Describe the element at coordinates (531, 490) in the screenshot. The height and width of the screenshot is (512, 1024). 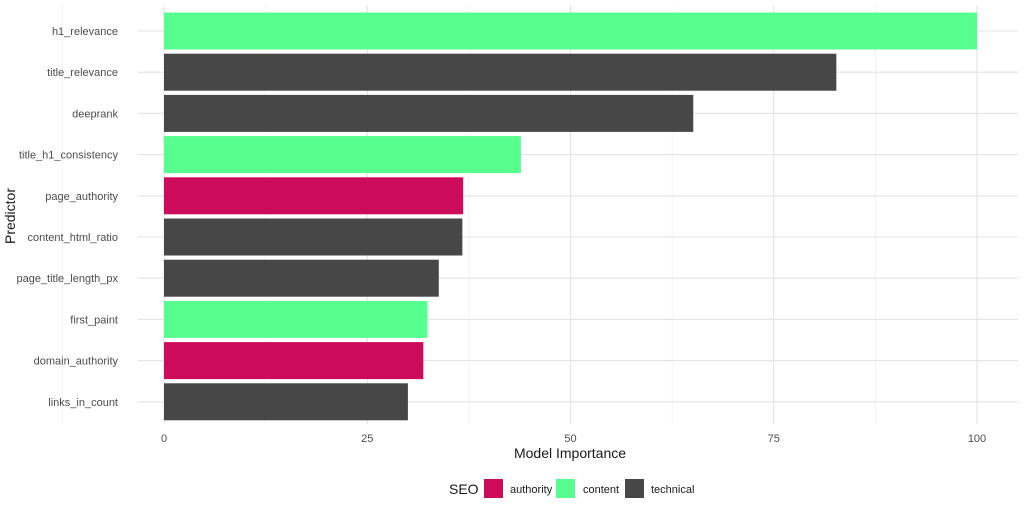
I see `legend-label-authority: authority` at that location.